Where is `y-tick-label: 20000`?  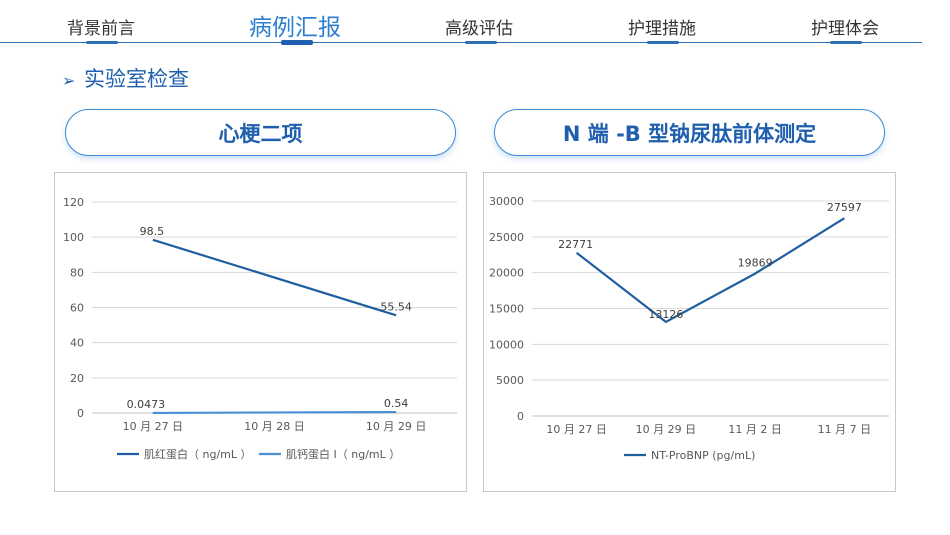 y-tick-label: 20000 is located at coordinates (506, 273).